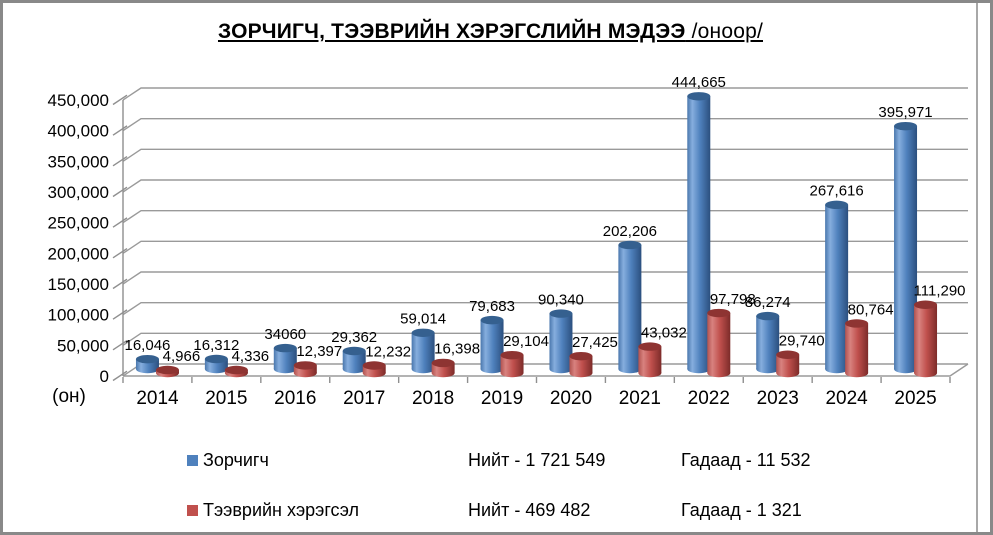 Image resolution: width=993 pixels, height=535 pixels. Describe the element at coordinates (104, 376) in the screenshot. I see `y-axis-tick-label: 0` at that location.